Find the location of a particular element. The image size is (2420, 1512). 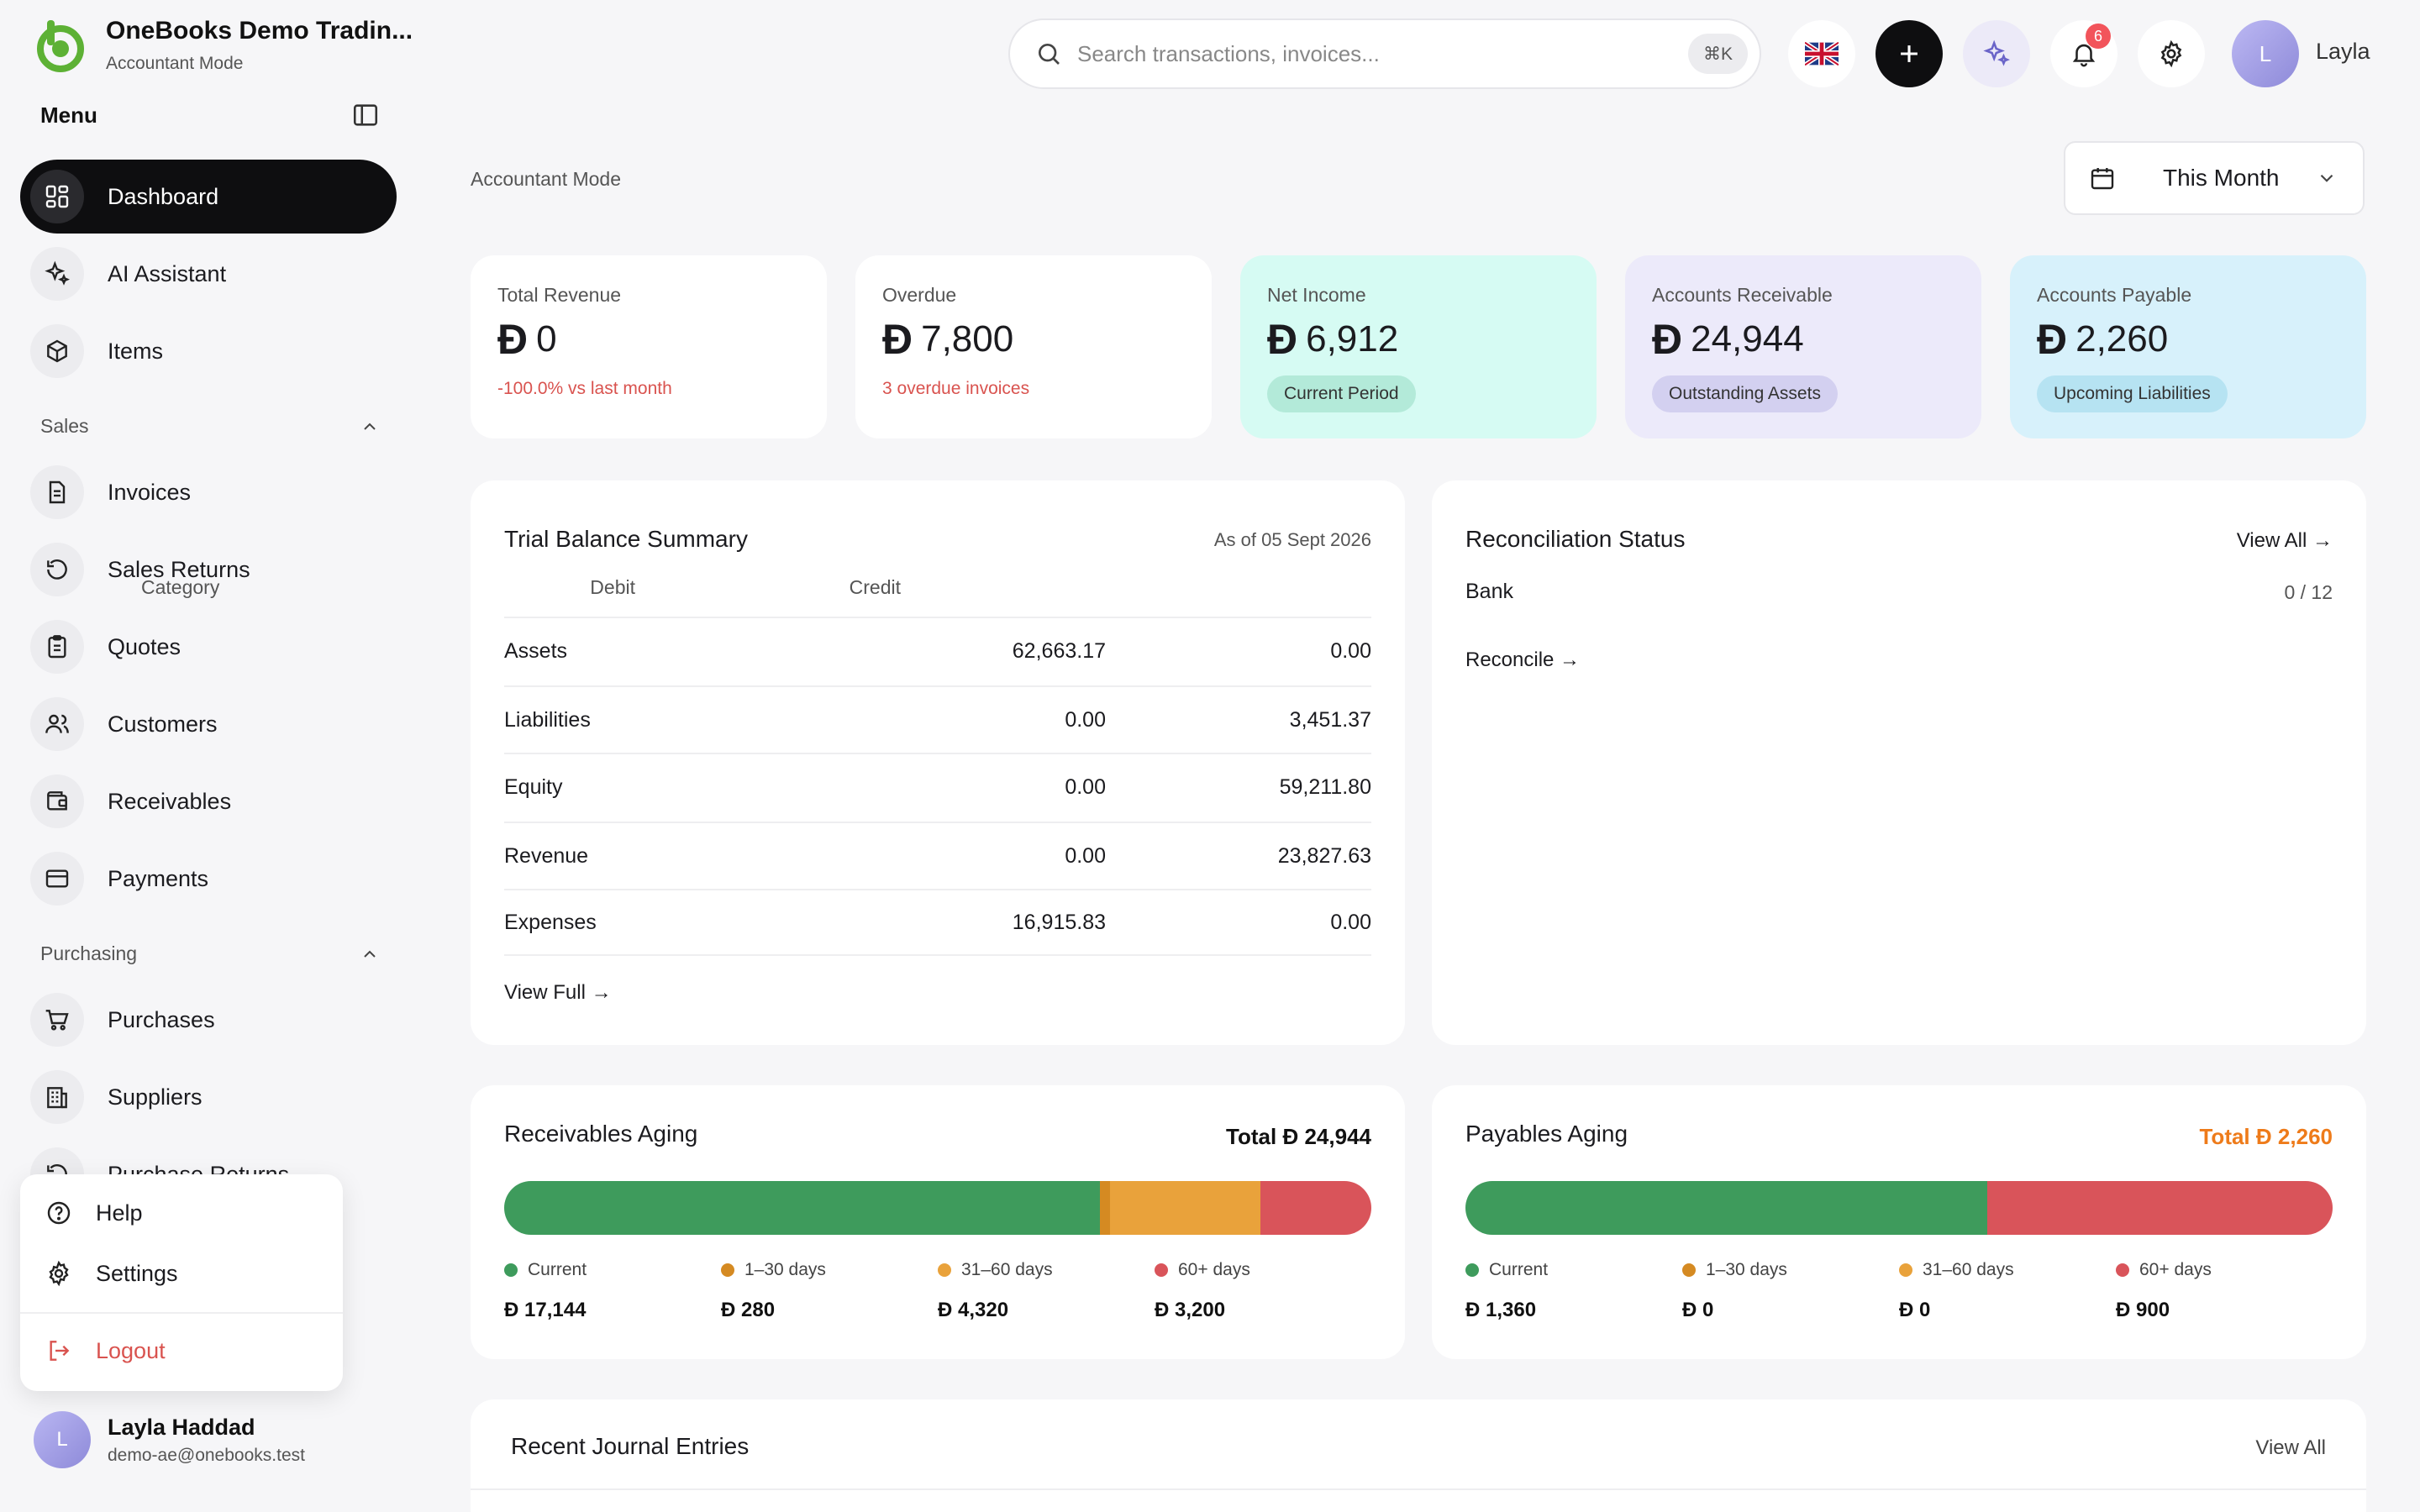

settings-menu-item: Settings is located at coordinates (112, 1273).